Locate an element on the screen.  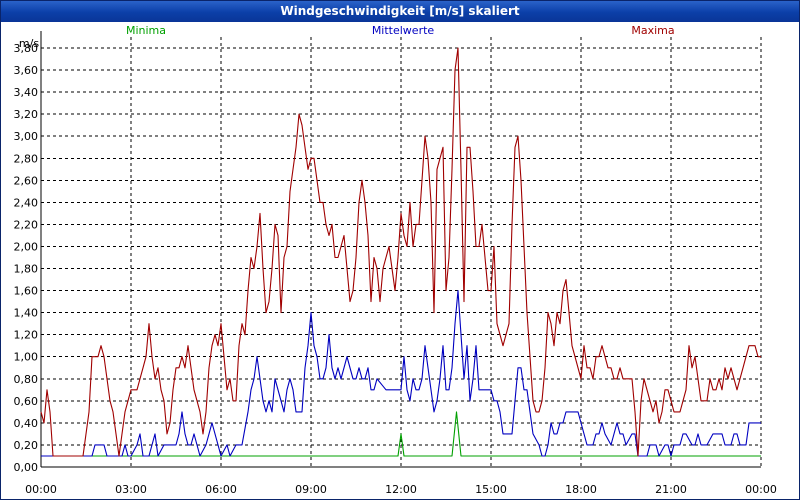
y-tick-label: 1,60 is located at coordinates (26, 291).